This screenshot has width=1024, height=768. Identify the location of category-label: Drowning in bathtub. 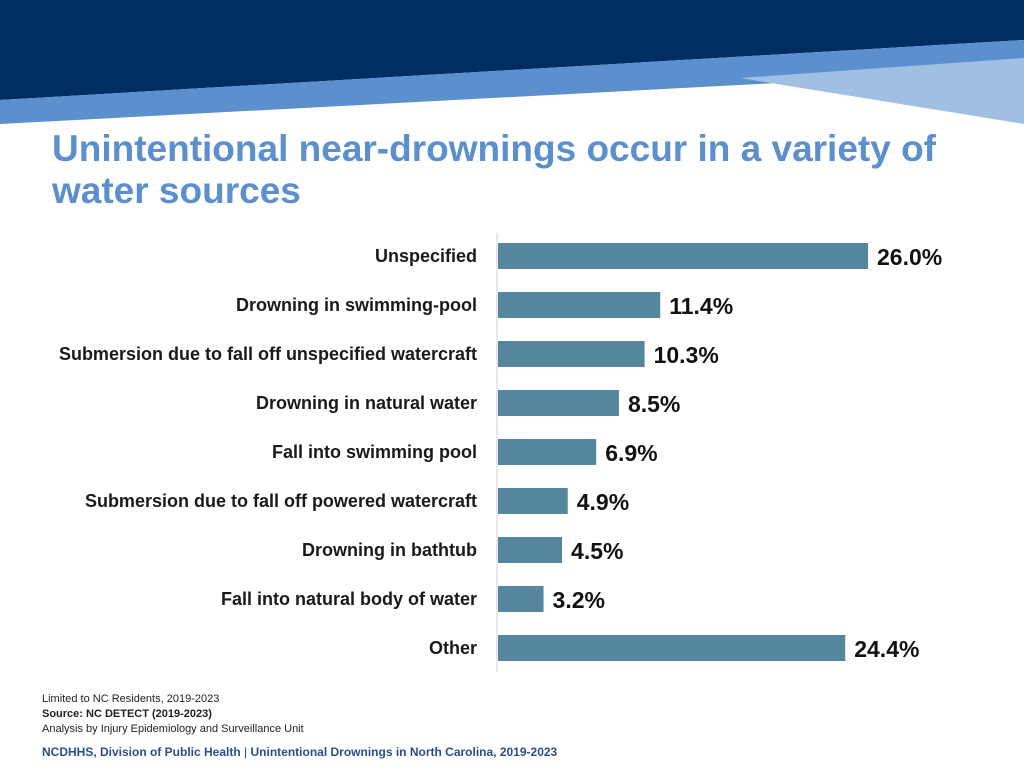
(389, 550).